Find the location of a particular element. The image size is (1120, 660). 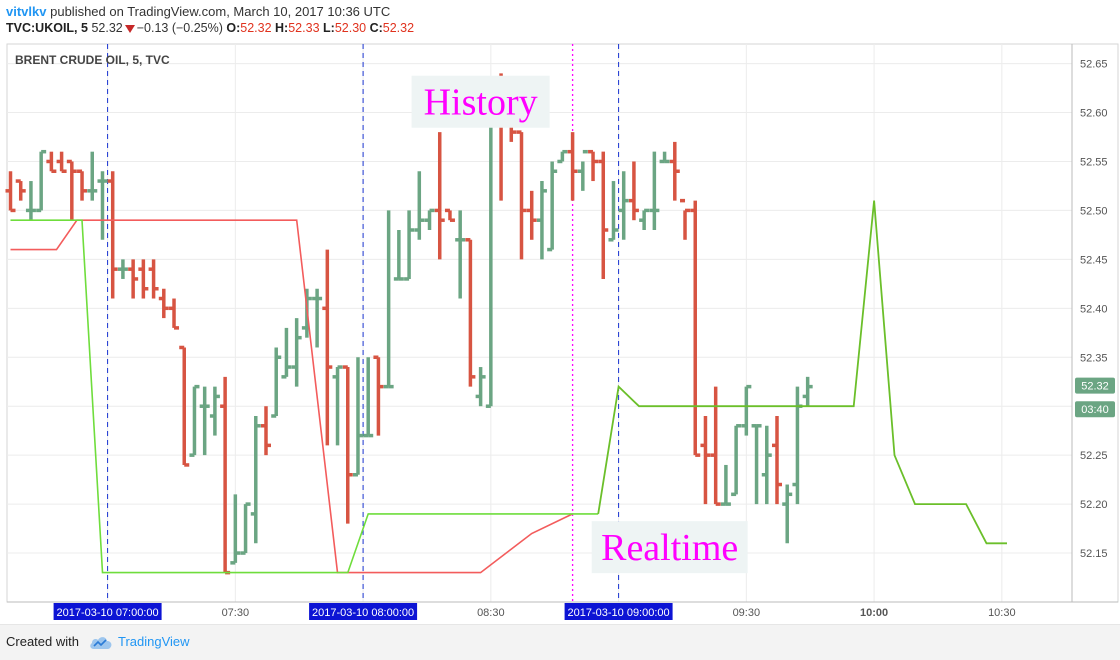

close-value: 52.32 is located at coordinates (398, 28).